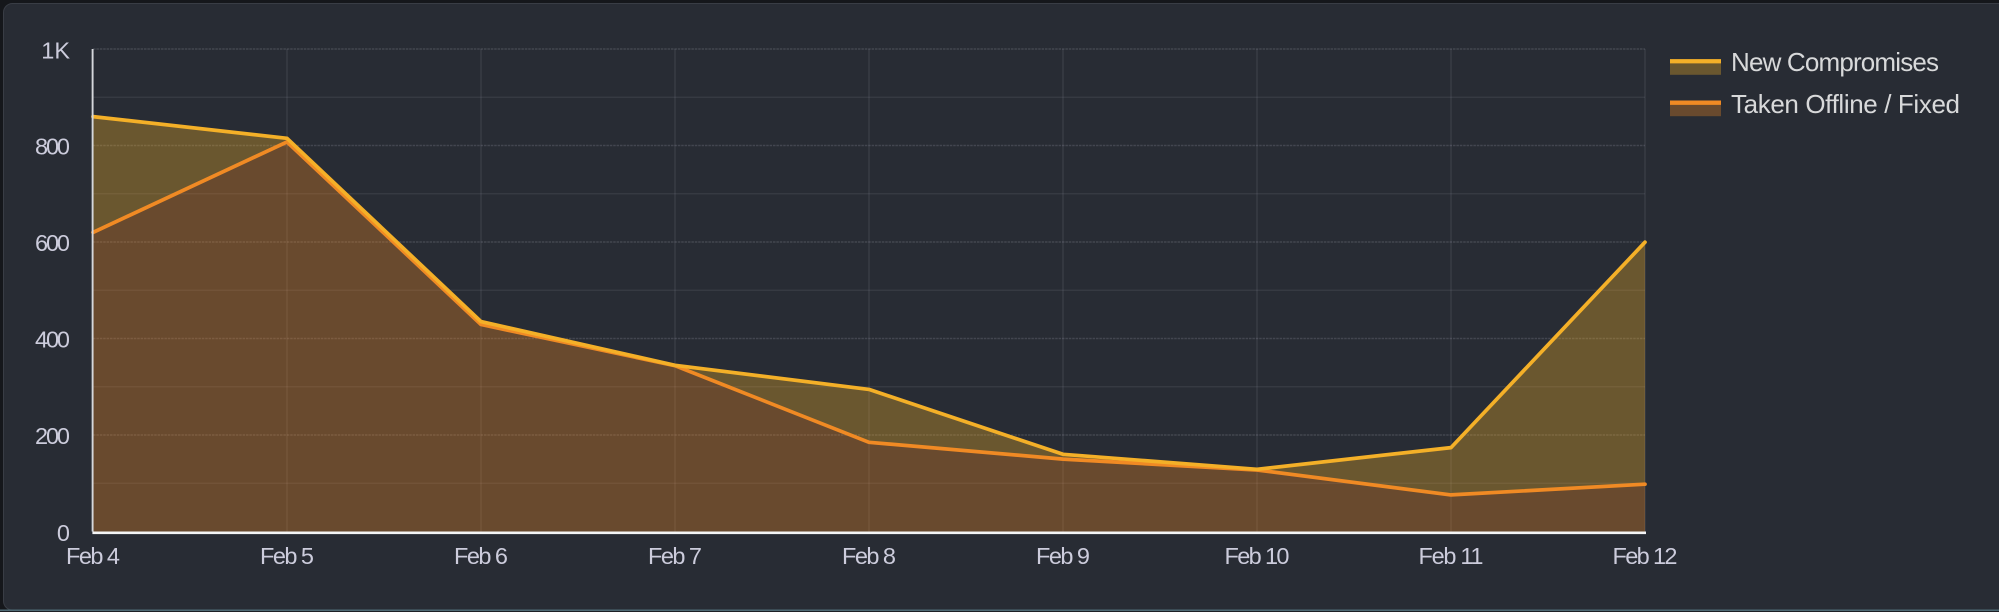  I want to click on svg-text: Feb 7, so click(675, 556).